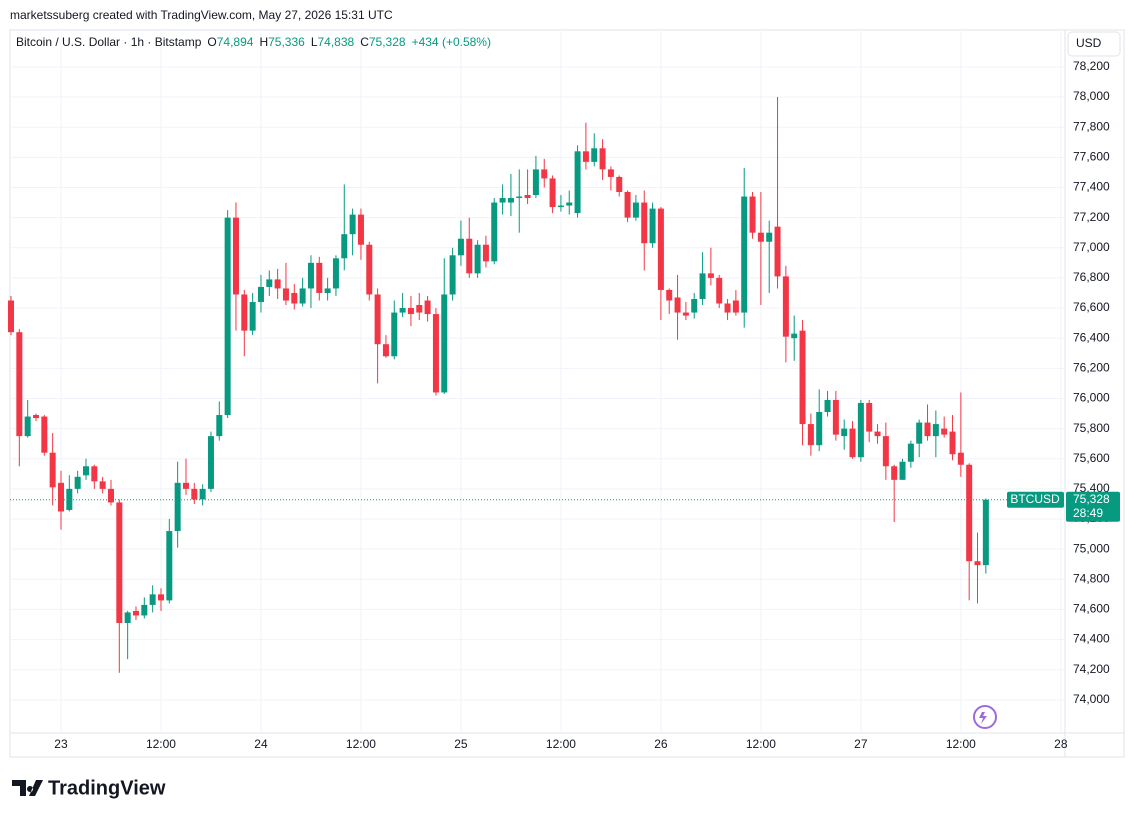 This screenshot has height=818, width=1134. Describe the element at coordinates (1091, 548) in the screenshot. I see `y-tick-label: 75,000` at that location.